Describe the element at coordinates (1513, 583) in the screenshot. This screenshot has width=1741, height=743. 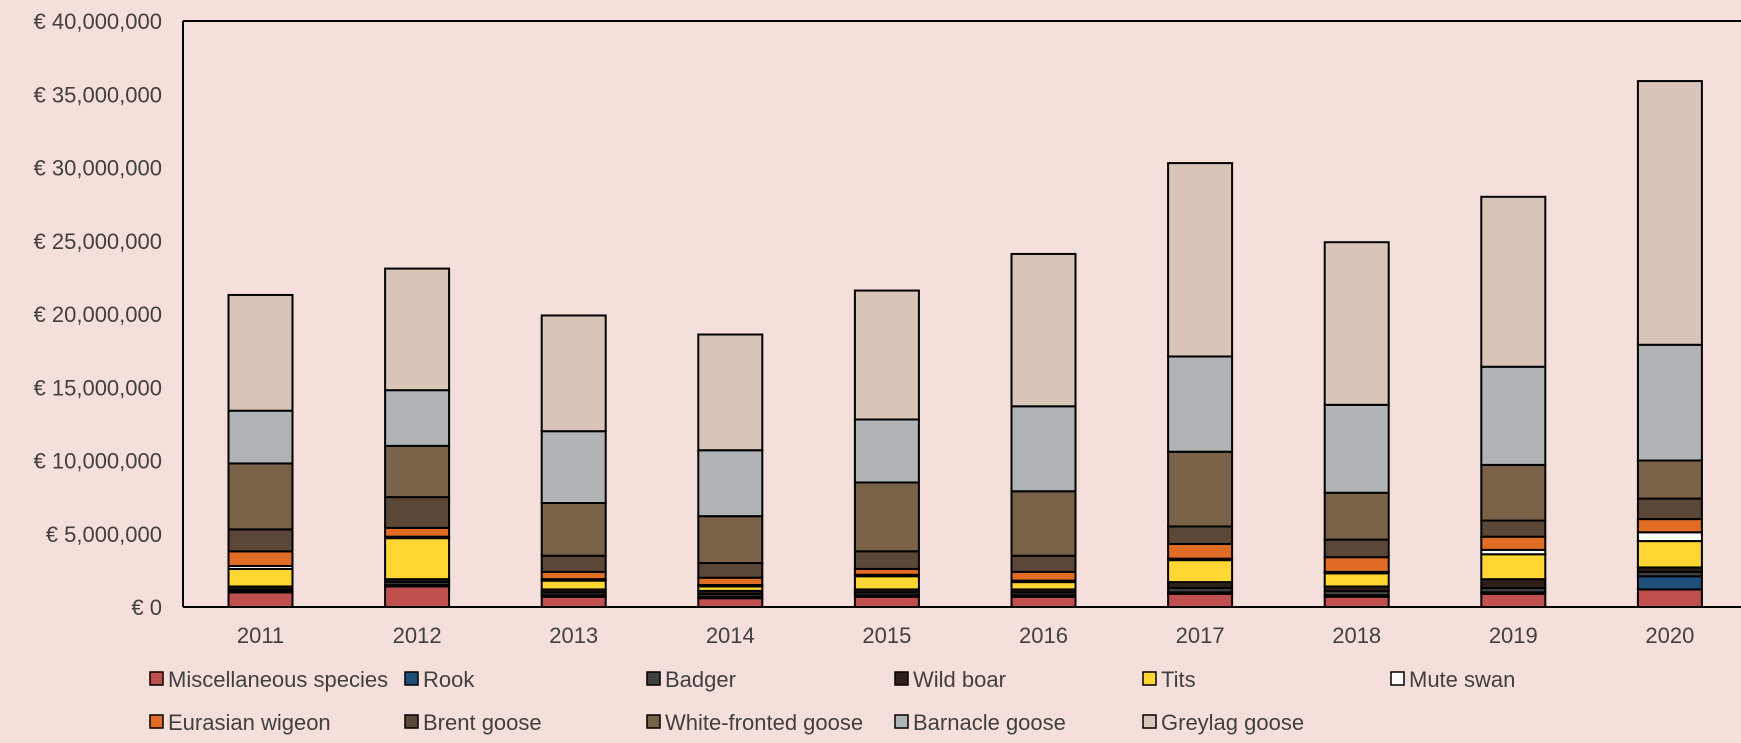
I see `bar-segment-wild-boar` at that location.